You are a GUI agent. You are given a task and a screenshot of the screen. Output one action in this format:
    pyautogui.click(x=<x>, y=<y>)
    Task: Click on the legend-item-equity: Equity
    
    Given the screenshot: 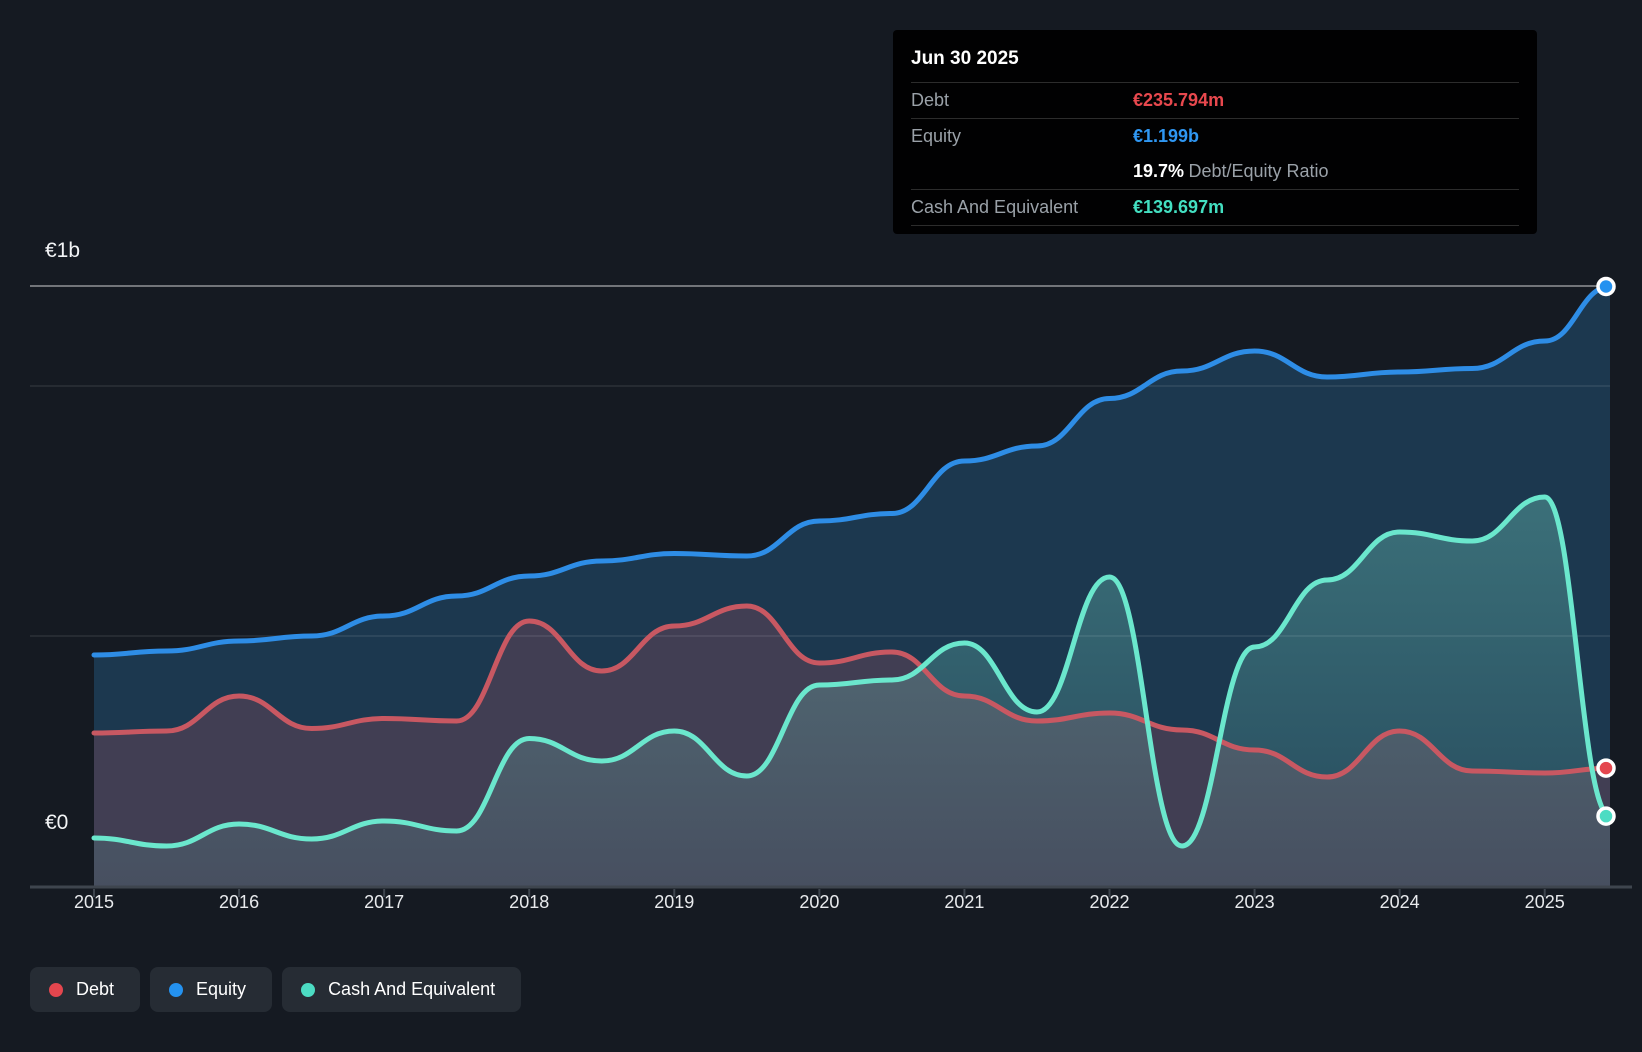 What is the action you would take?
    pyautogui.click(x=211, y=989)
    